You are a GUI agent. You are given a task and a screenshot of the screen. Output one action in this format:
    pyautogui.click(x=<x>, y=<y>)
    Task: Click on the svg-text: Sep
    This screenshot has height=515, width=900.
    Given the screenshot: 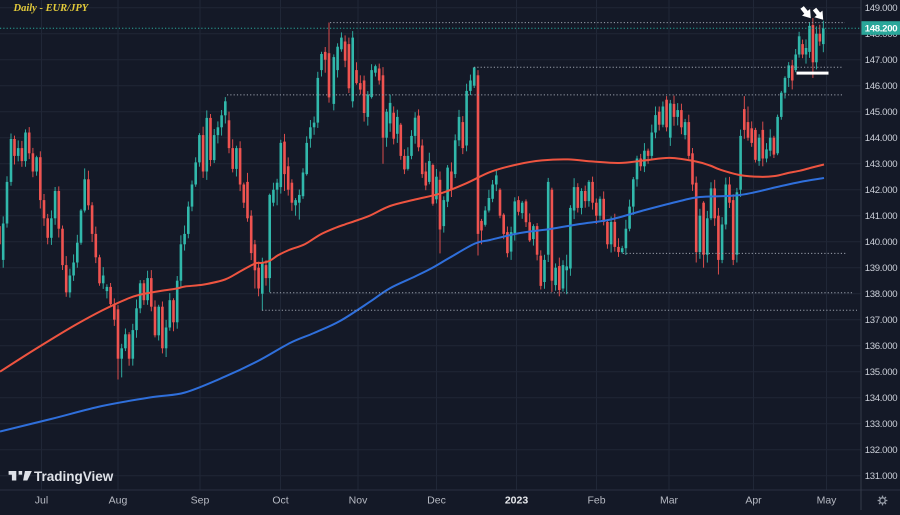 What is the action you would take?
    pyautogui.click(x=200, y=501)
    